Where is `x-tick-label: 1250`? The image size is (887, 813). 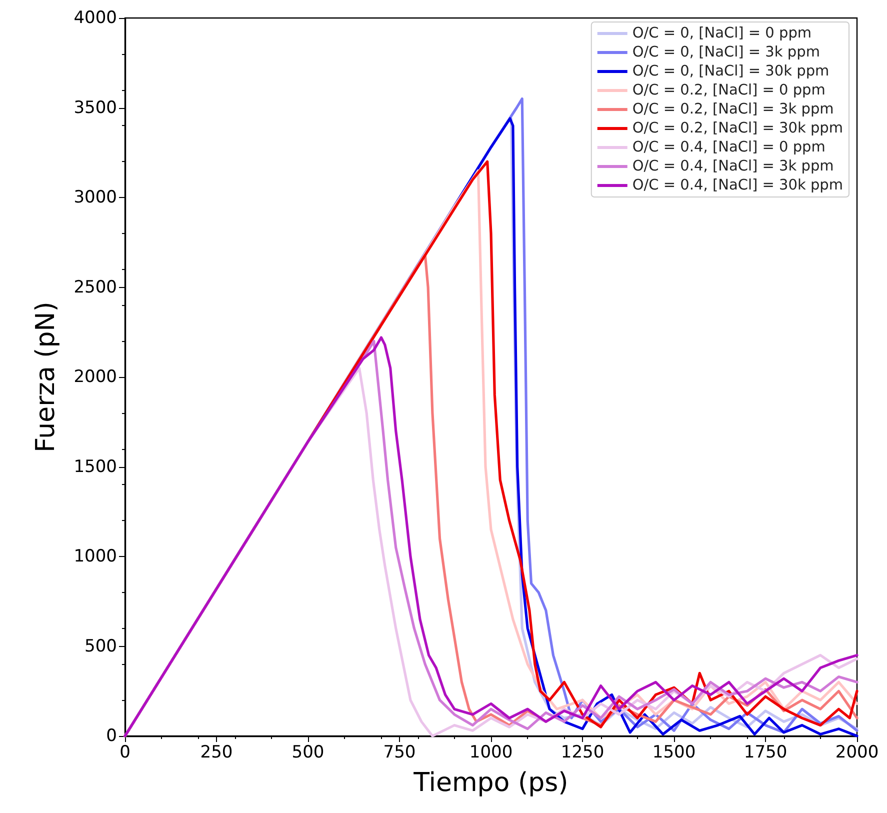 x-tick-label: 1250 is located at coordinates (582, 752).